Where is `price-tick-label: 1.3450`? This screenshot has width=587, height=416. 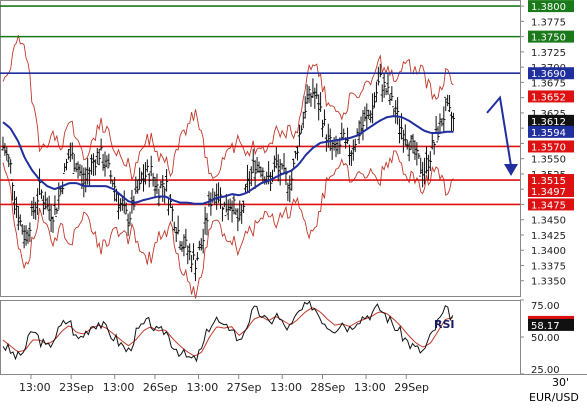
price-tick-label: 1.3450 is located at coordinates (548, 221).